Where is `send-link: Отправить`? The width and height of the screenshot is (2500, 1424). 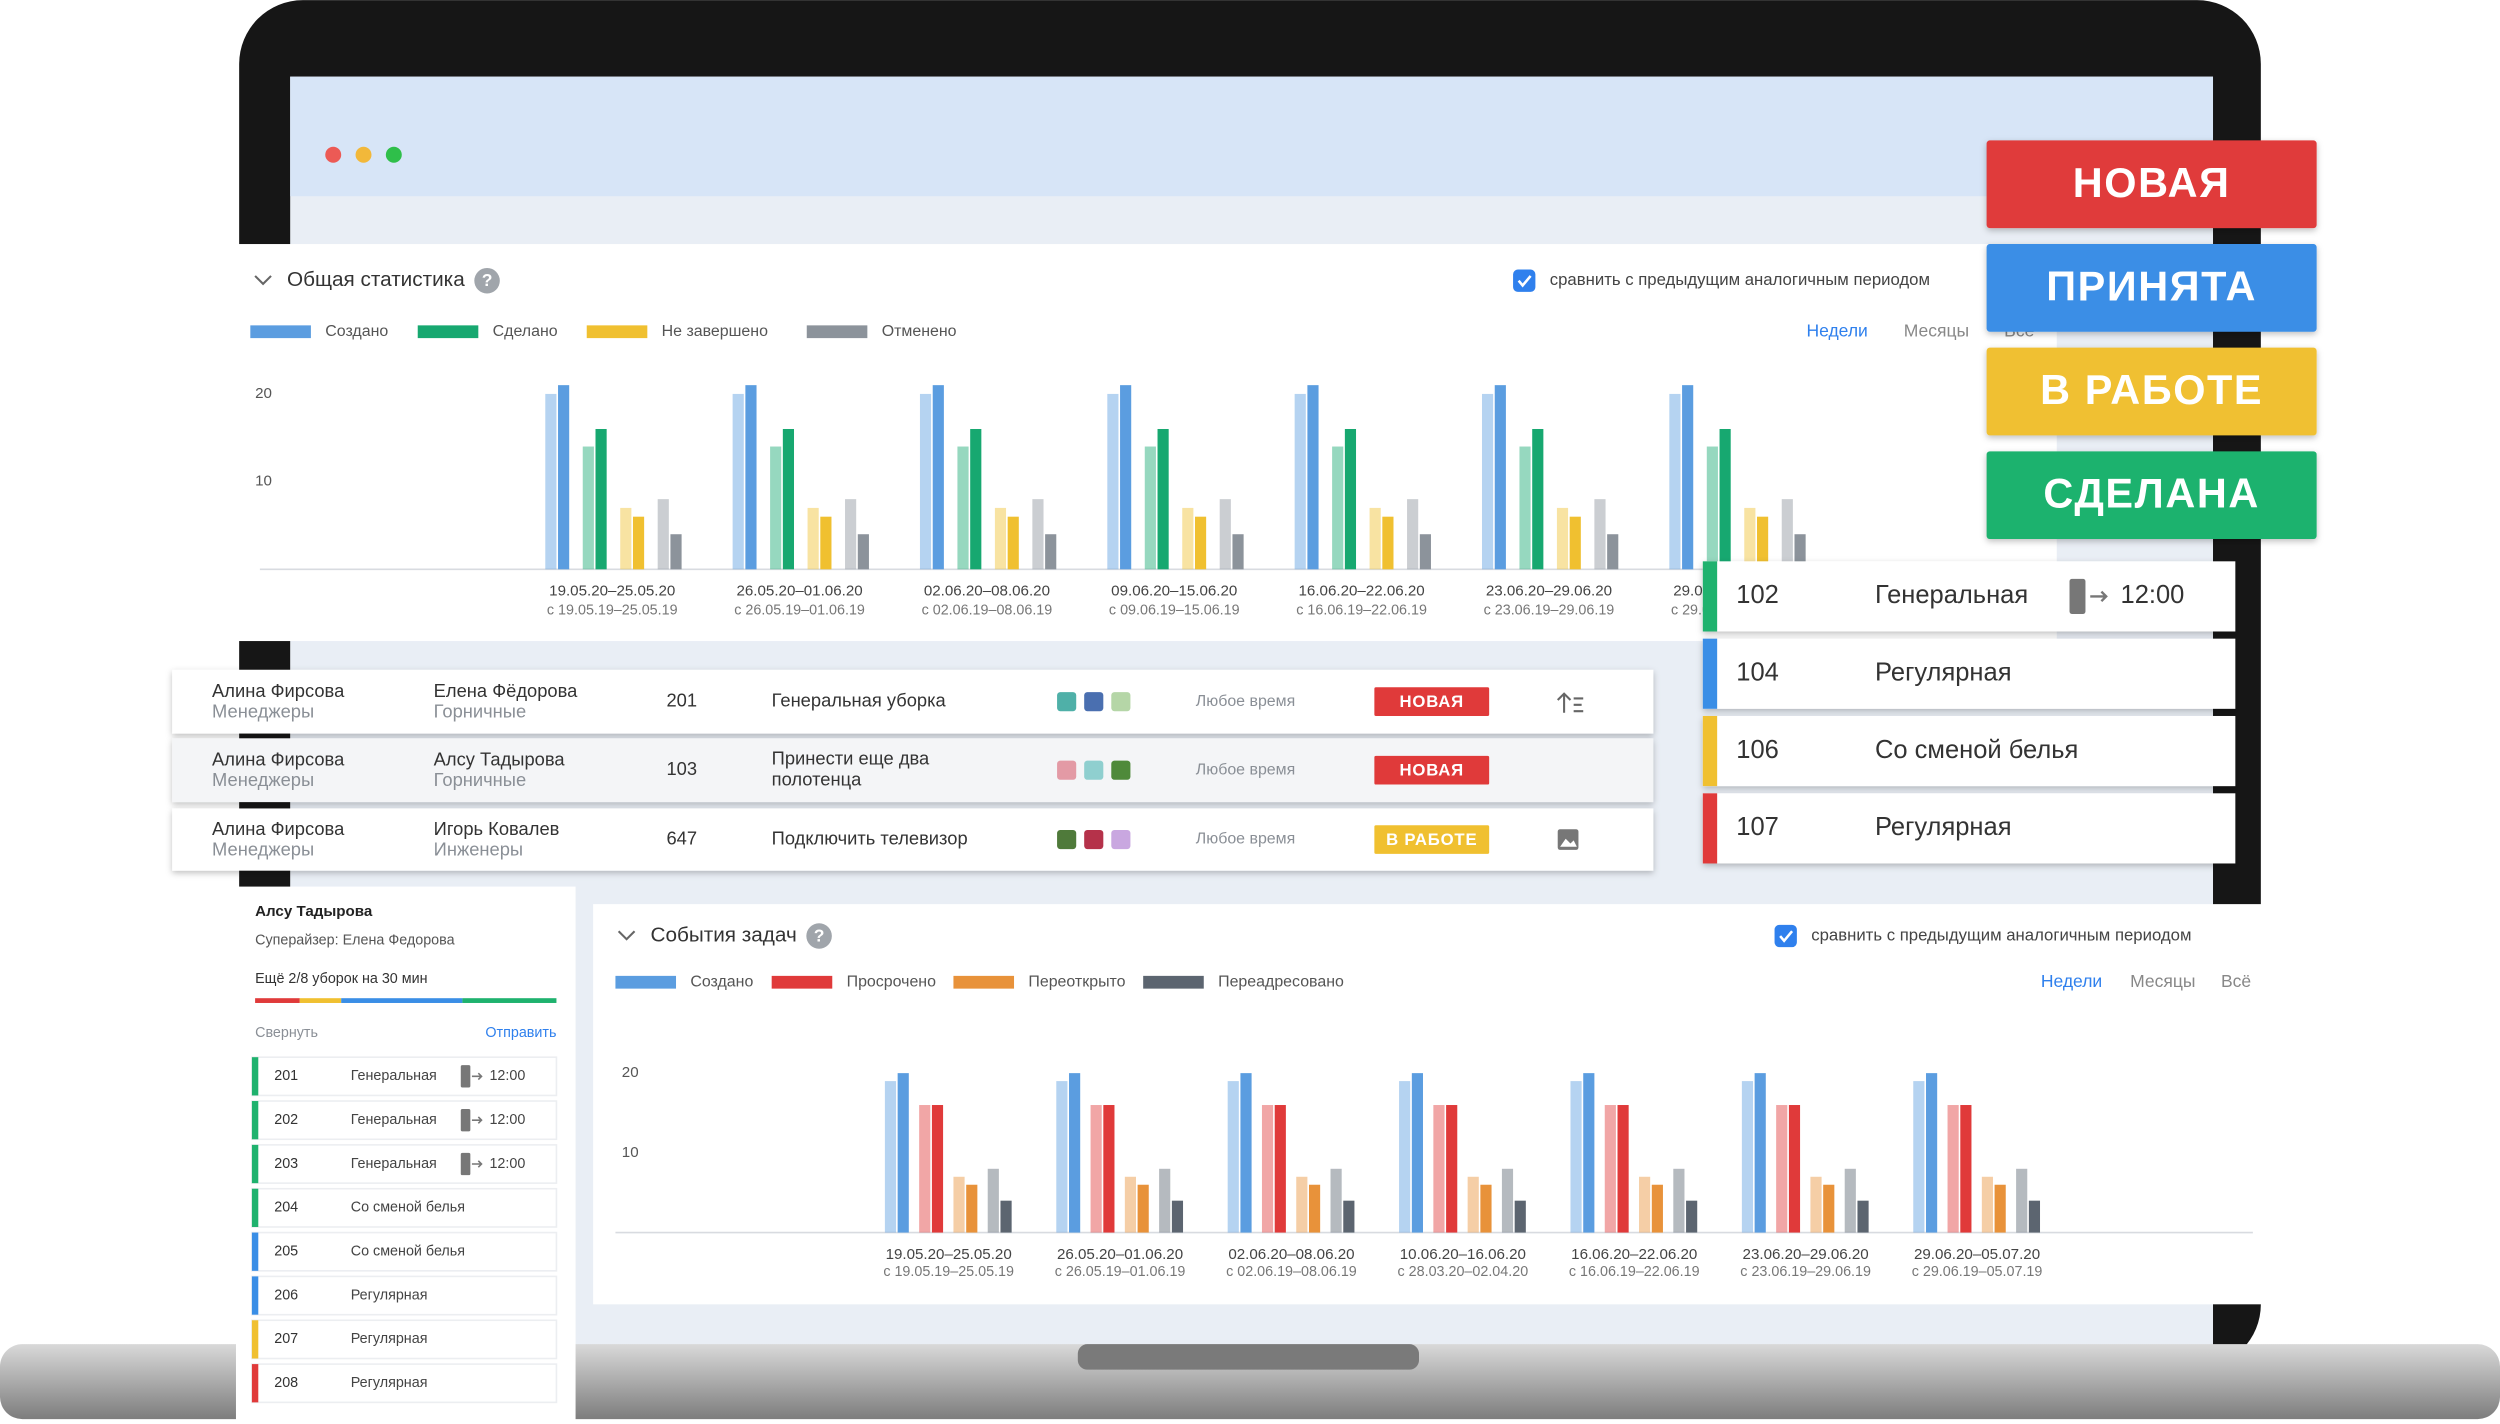
send-link: Отправить is located at coordinates (520, 1033).